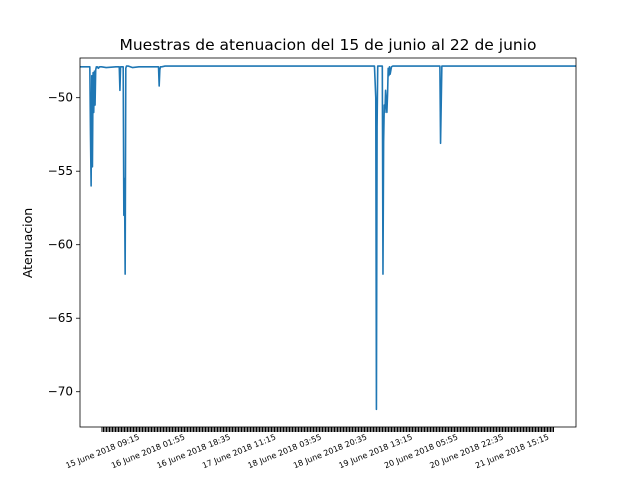 The height and width of the screenshot is (480, 640). Describe the element at coordinates (60, 318) in the screenshot. I see `y-tick-label: −65` at that location.